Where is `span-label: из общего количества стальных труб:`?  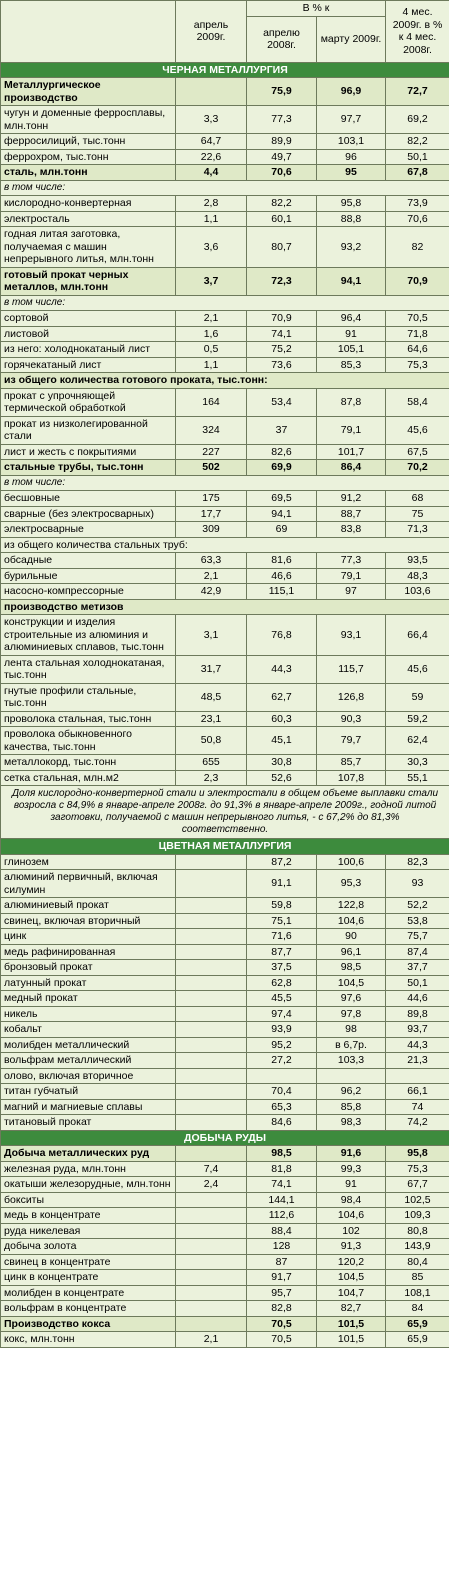
span-label: из общего количества стальных труб: is located at coordinates (224, 544).